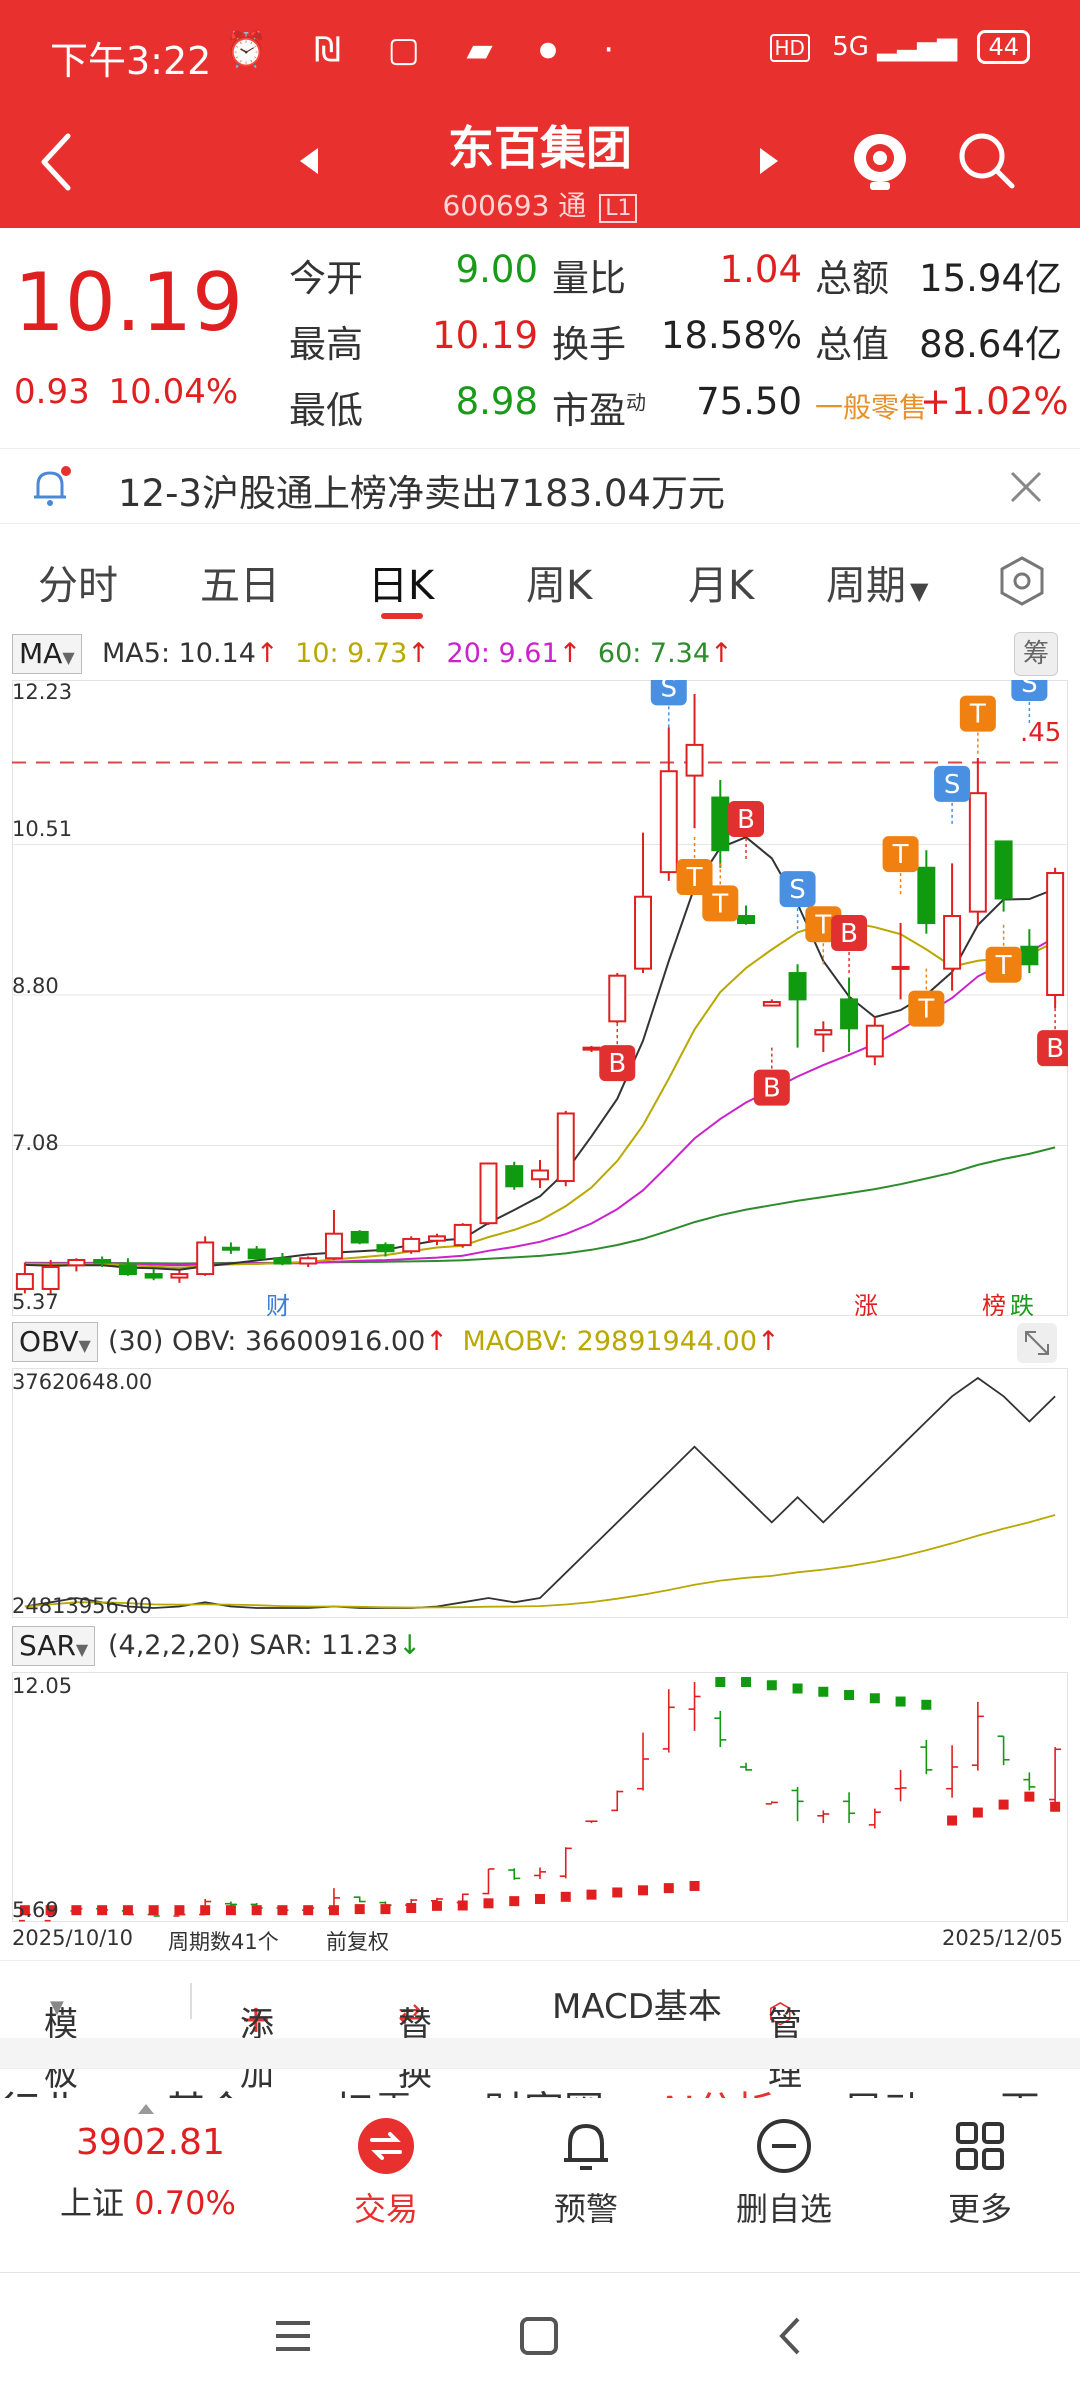 This screenshot has height=2400, width=1080. What do you see at coordinates (540, 2027) in the screenshot?
I see `indicator-toolbar: 模板 ▼ + 添加 ⇄ 替换 MACD基本 ⬡ 管理` at bounding box center [540, 2027].